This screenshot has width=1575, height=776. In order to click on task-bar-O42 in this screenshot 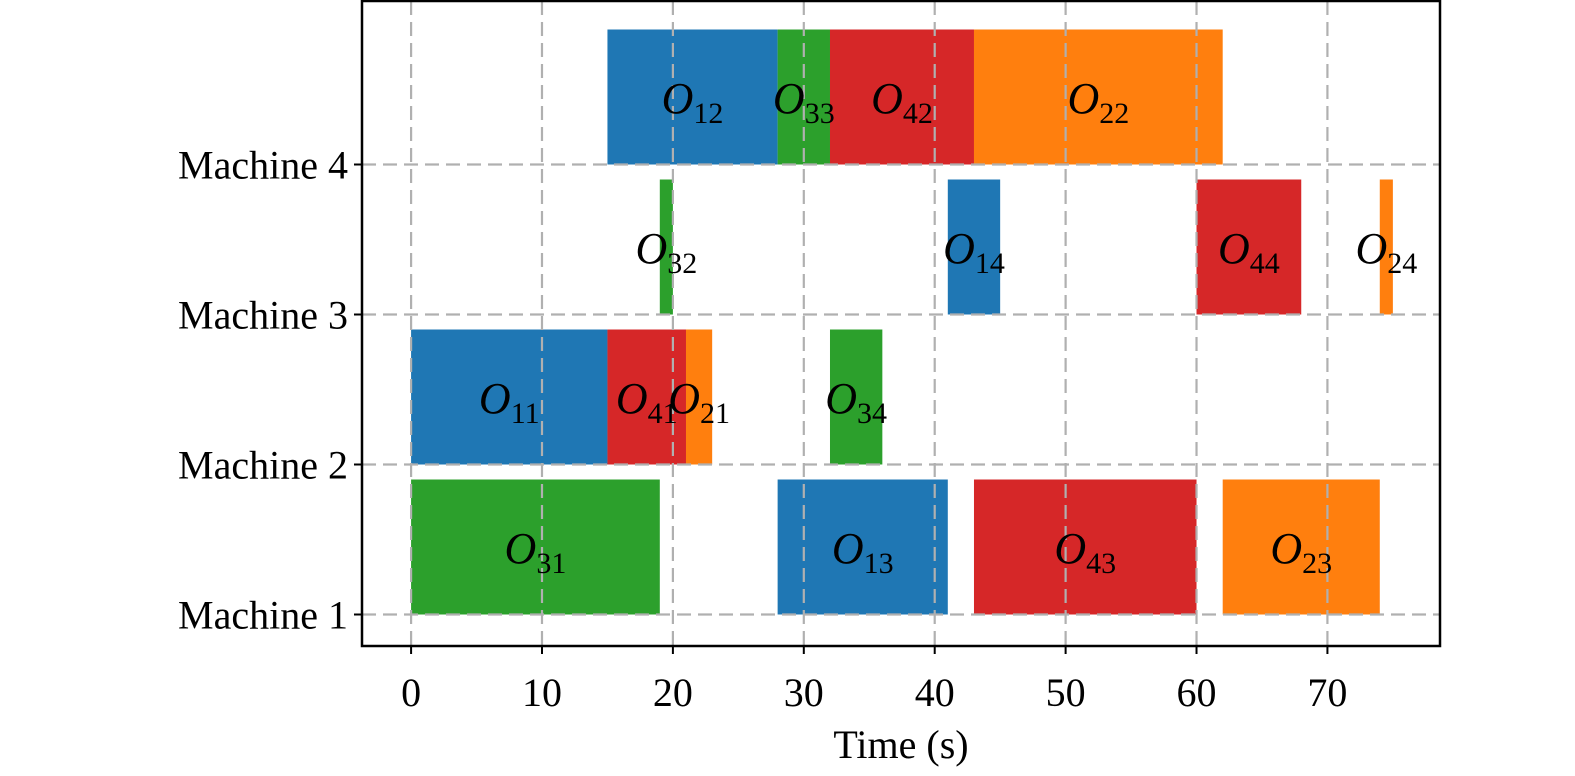, I will do `click(901, 97)`.